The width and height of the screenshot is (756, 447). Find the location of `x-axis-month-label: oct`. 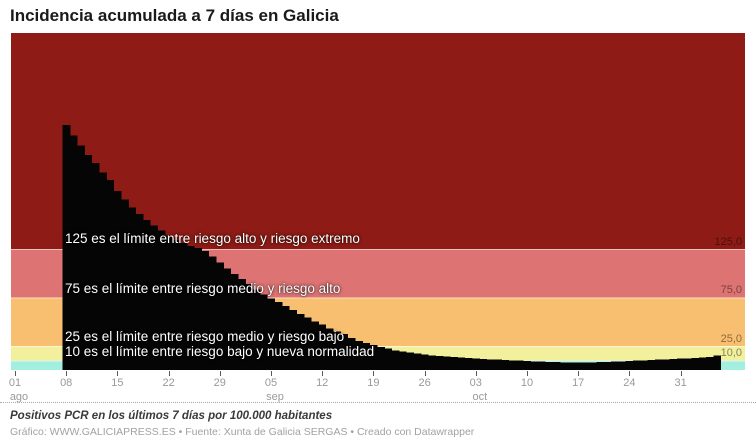

x-axis-month-label: oct is located at coordinates (480, 397).